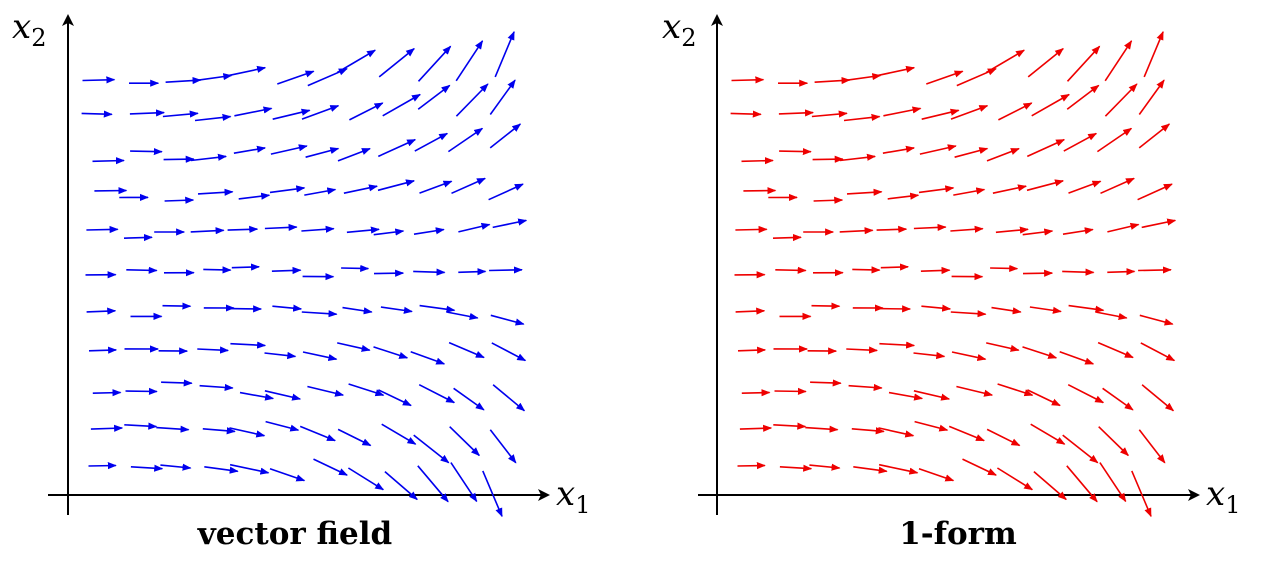  Describe the element at coordinates (29, 29) in the screenshot. I see `y-axis-label: x2` at that location.